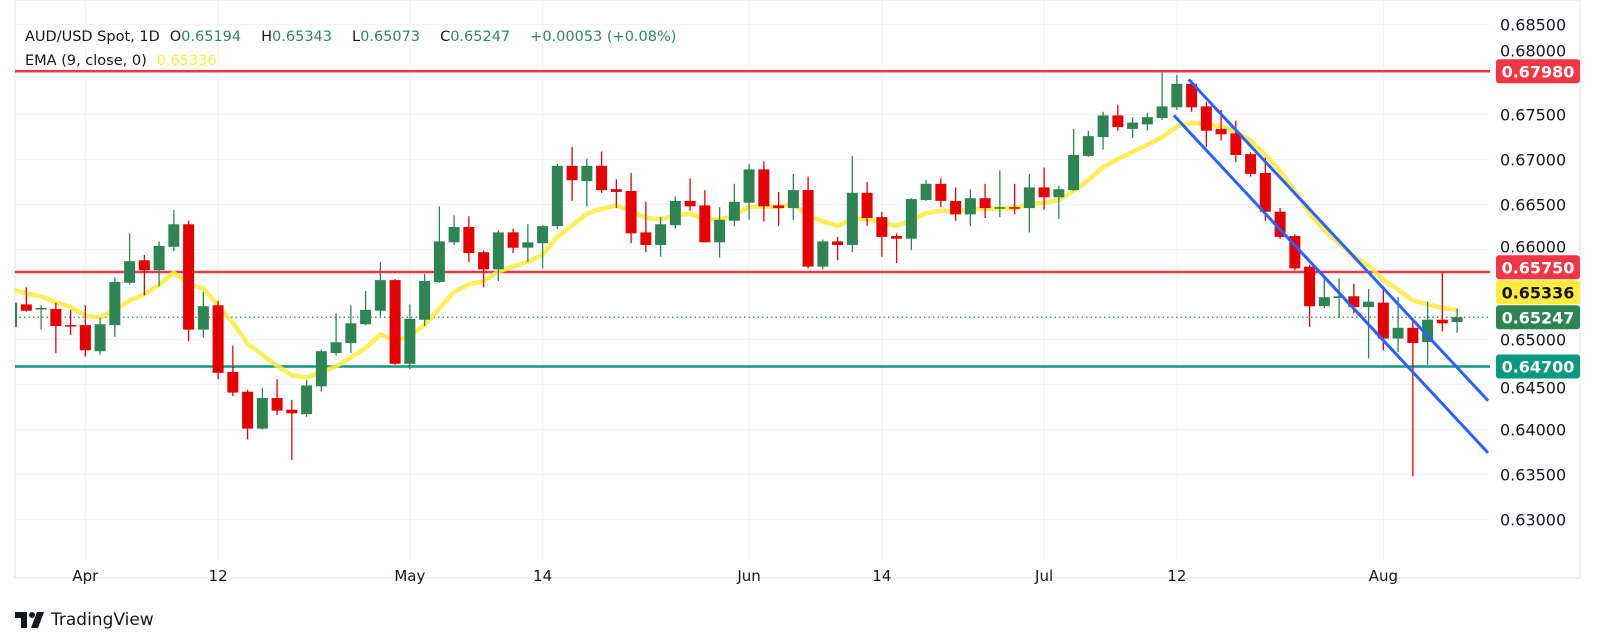  Describe the element at coordinates (92, 37) in the screenshot. I see `symbol-title: AUD/USD Spot, 1D` at that location.